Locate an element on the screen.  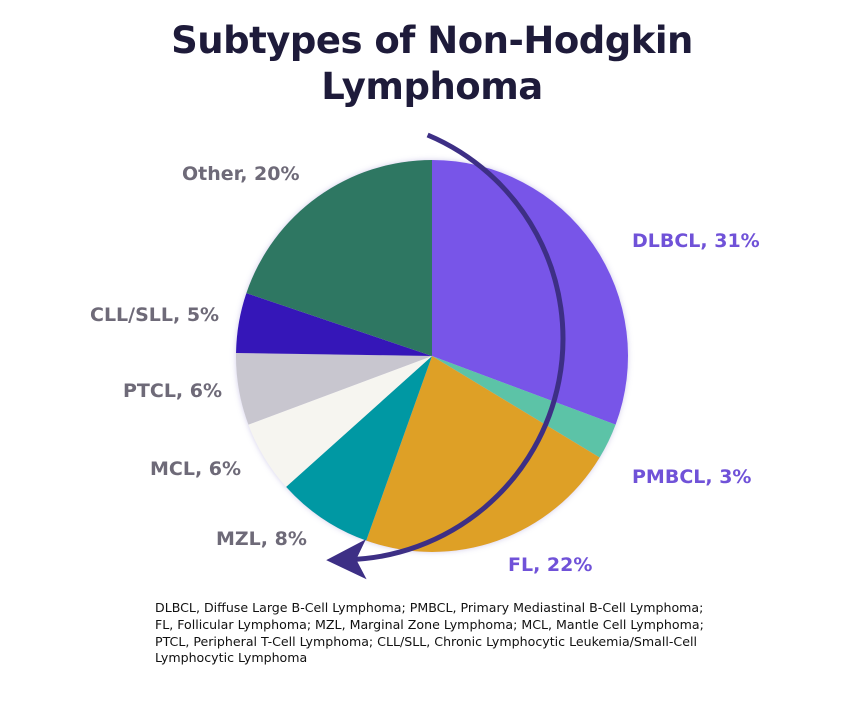
label-ptcl: PTCL, 6% is located at coordinates (173, 391).